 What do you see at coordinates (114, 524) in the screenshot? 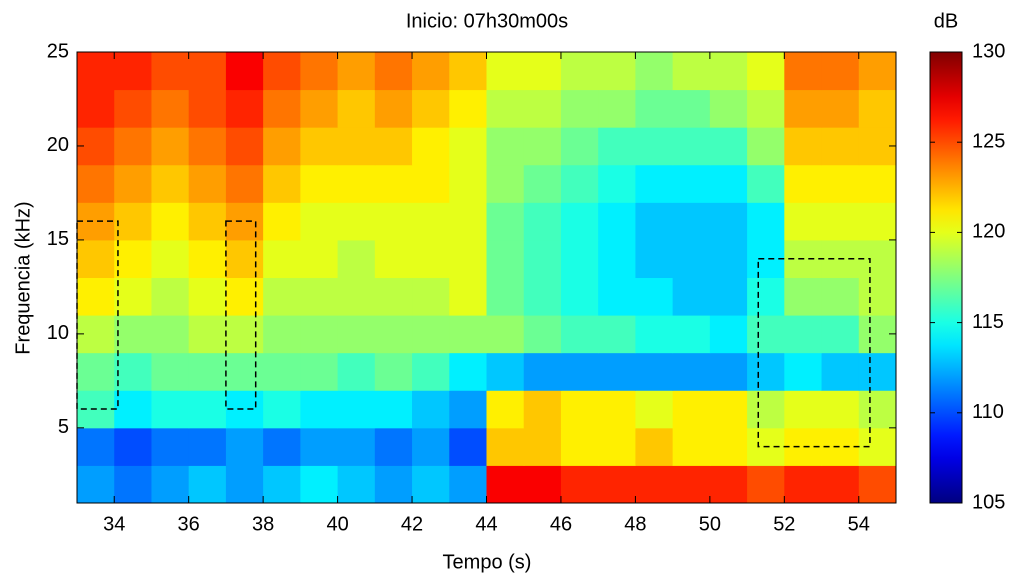
I see `x-tick-label: 34` at bounding box center [114, 524].